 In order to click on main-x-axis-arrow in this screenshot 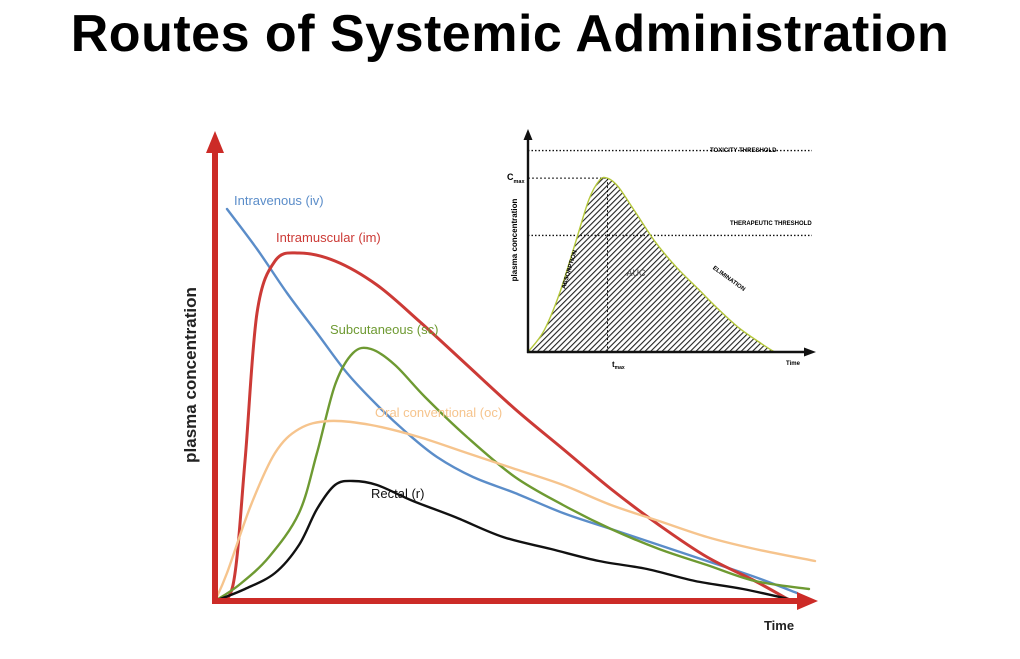, I will do `click(807, 601)`.